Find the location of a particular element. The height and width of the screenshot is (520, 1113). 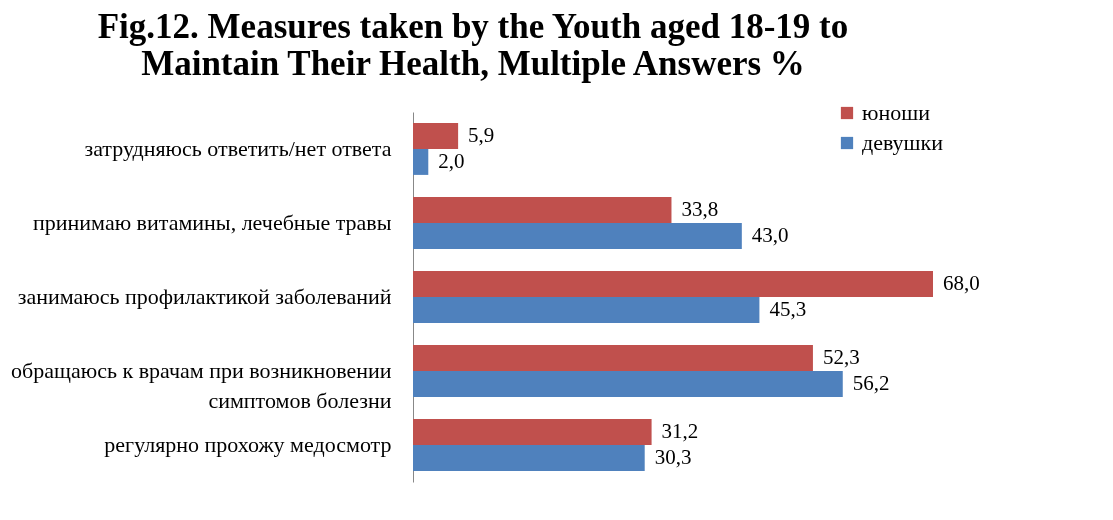

y-tick-label: занимаюсь профилактикой заболеваний is located at coordinates (204, 296).